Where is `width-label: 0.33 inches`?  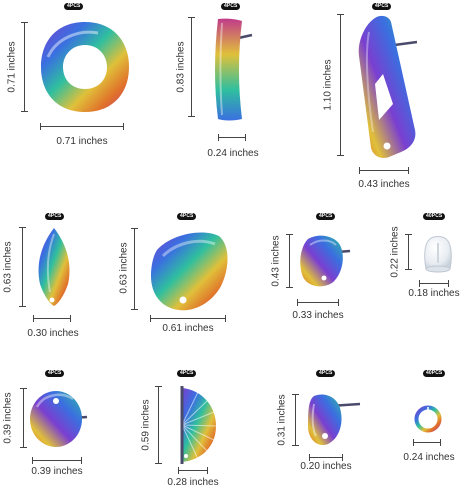 width-label: 0.33 inches is located at coordinates (318, 315).